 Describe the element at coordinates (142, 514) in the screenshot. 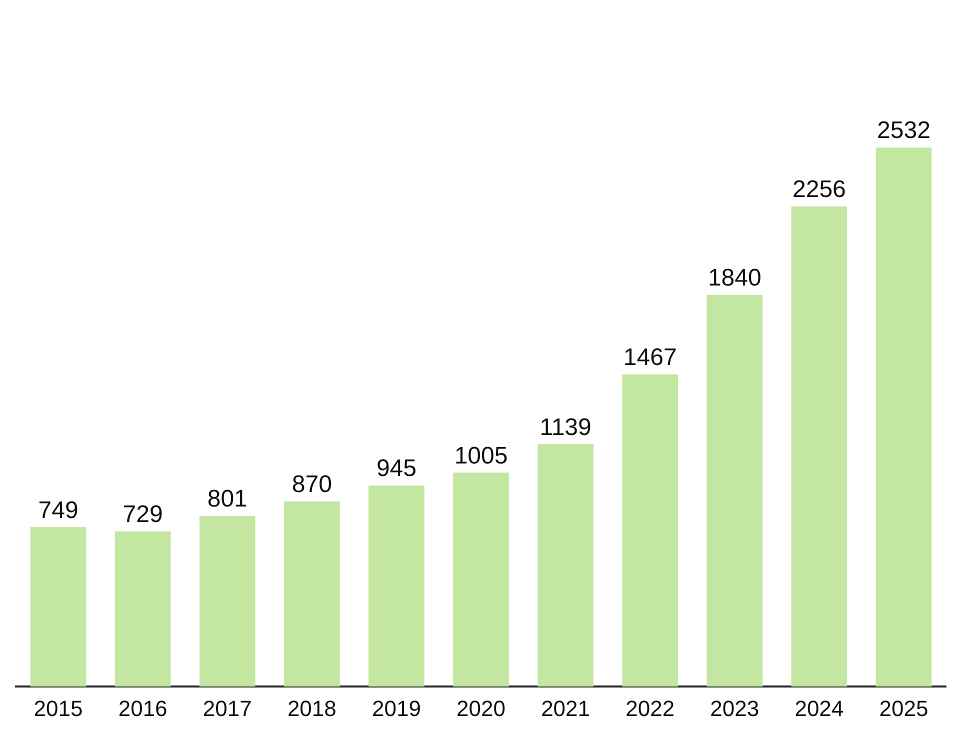

I see `data-label: 729` at that location.